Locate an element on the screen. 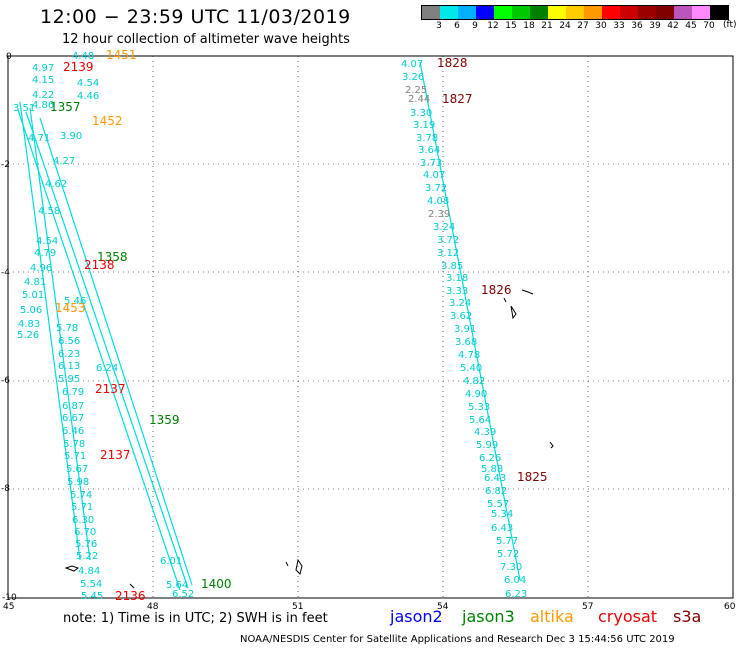  track-label: 4.79 is located at coordinates (45, 253).